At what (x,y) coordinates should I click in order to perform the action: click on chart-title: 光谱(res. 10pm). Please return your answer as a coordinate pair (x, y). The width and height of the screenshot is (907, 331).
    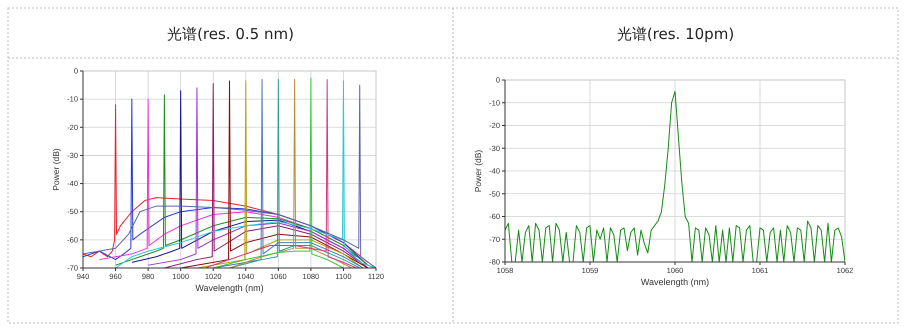
    Looking at the image, I should click on (675, 34).